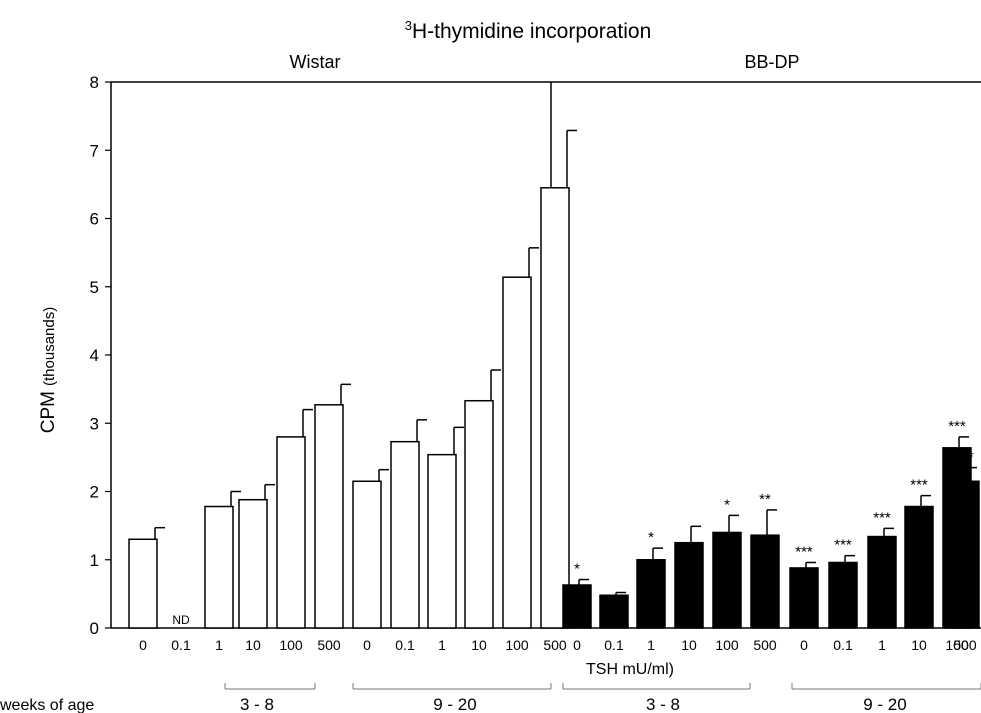 The height and width of the screenshot is (713, 981). Describe the element at coordinates (94, 82) in the screenshot. I see `y-tick-label: 8` at that location.